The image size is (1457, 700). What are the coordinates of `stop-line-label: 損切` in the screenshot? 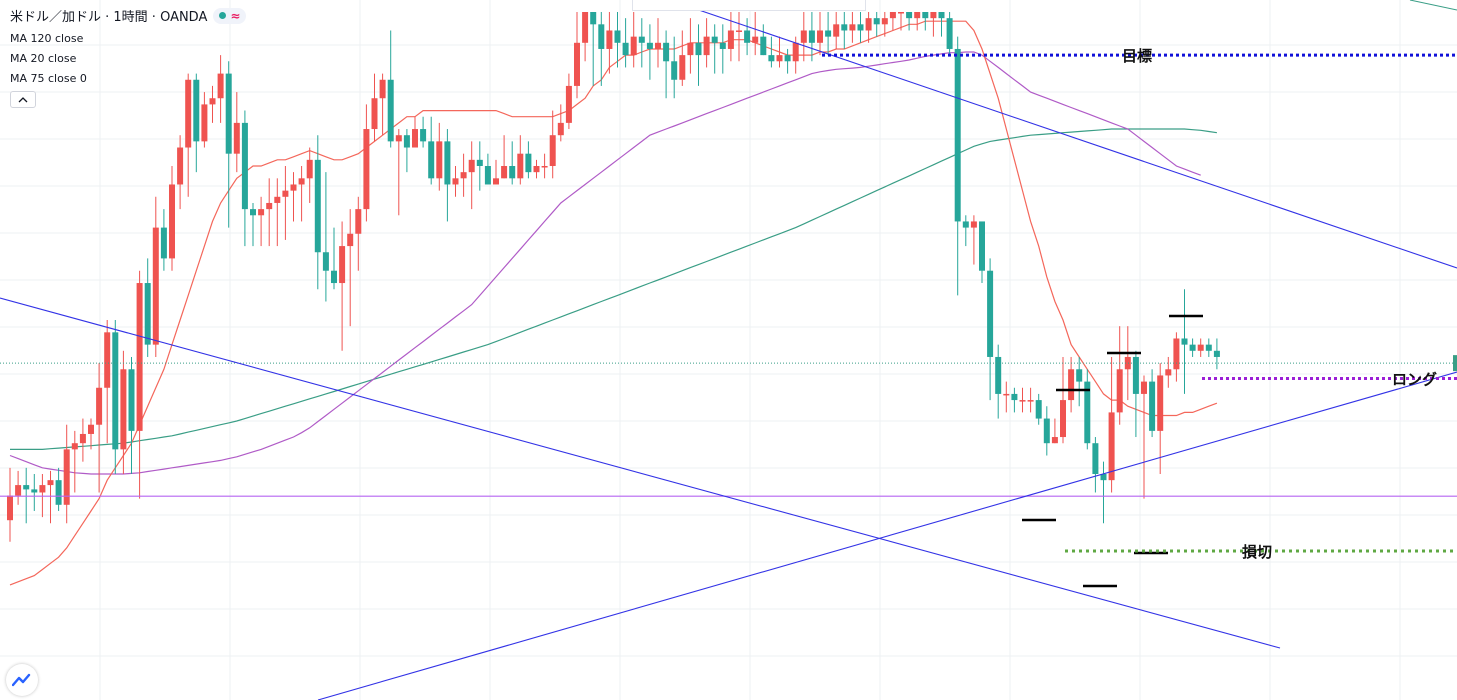 It's located at (1257, 552).